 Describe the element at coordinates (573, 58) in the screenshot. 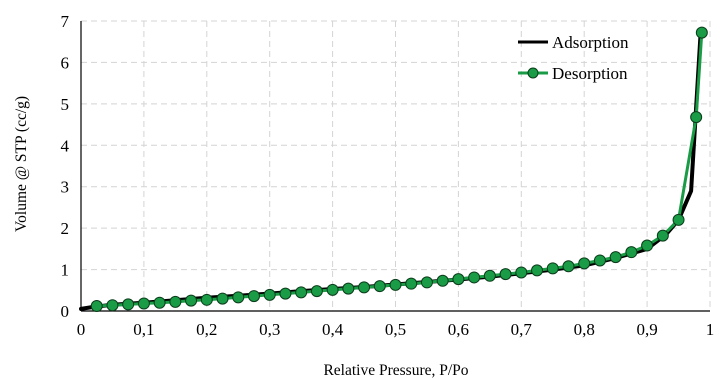

I see `legend: Adsorption Desorption` at that location.